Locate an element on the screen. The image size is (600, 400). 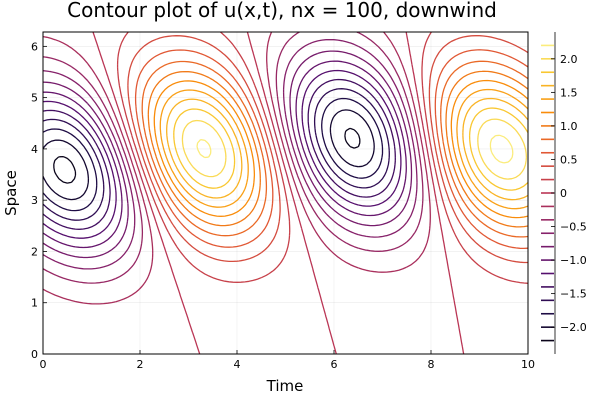
y-tick-label: 3 is located at coordinates (34, 200).